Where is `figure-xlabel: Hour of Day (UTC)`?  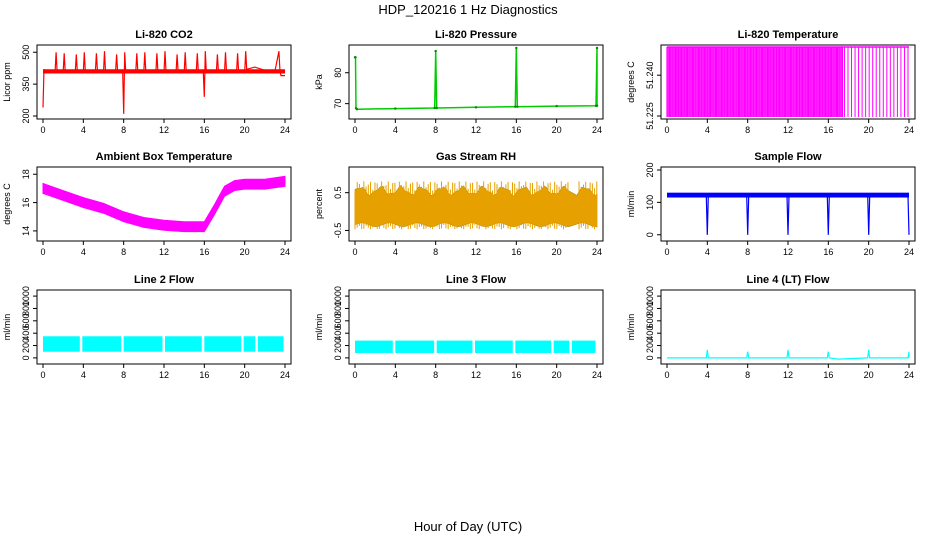 figure-xlabel: Hour of Day (UTC) is located at coordinates (468, 526).